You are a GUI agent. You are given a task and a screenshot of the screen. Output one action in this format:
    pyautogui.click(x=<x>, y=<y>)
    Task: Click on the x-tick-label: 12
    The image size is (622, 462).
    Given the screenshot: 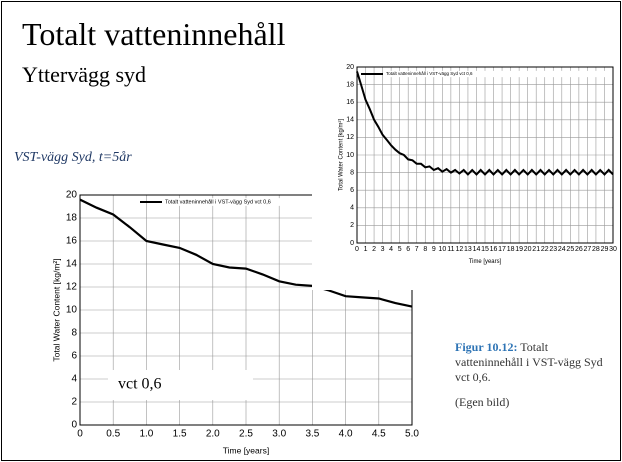 What is the action you would take?
    pyautogui.click(x=460, y=249)
    